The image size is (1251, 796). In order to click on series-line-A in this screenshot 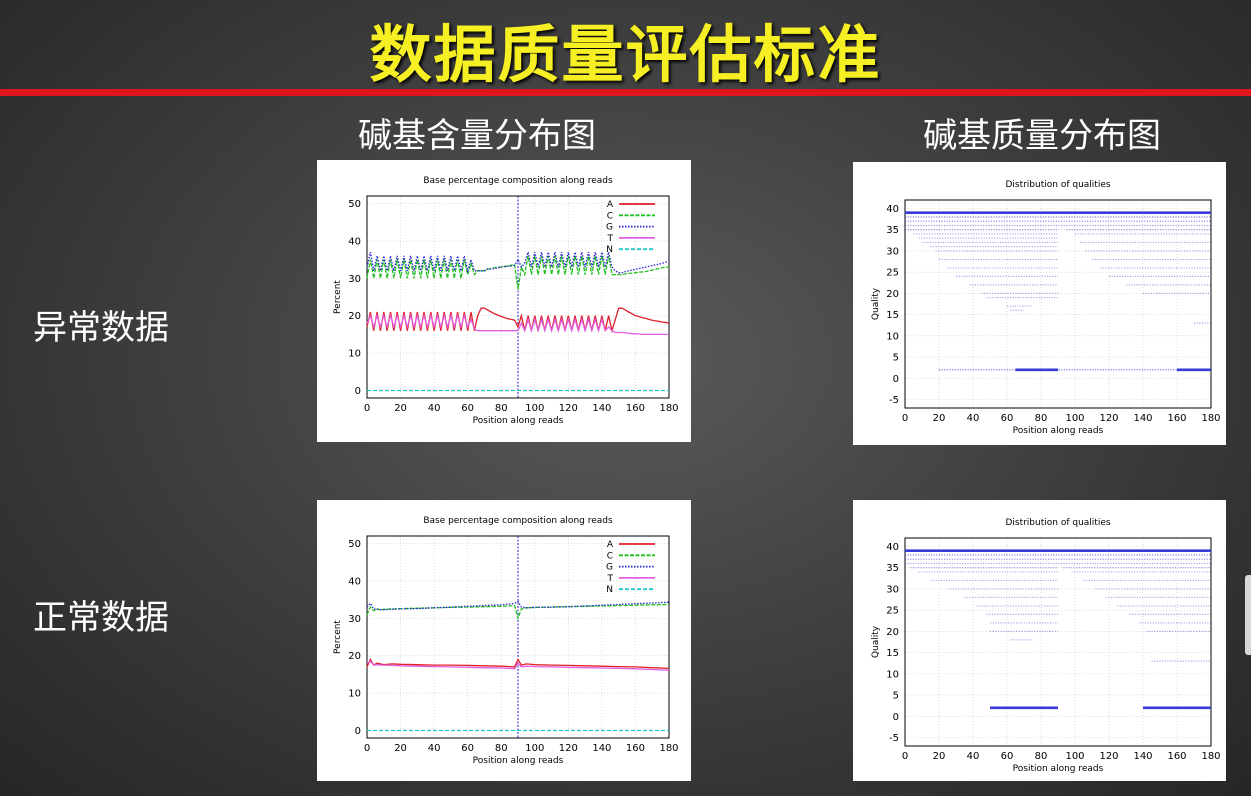, I will do `click(518, 320)`.